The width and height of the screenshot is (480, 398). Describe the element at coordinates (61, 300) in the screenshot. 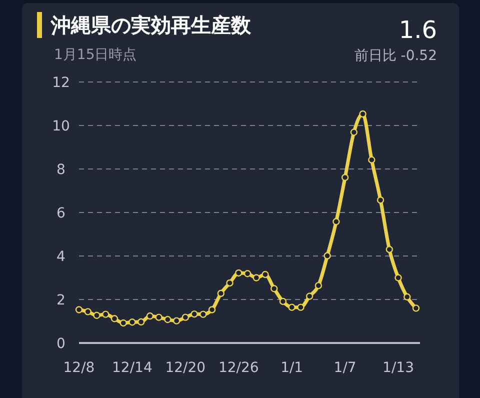

I see `y-tick-label: 2` at that location.